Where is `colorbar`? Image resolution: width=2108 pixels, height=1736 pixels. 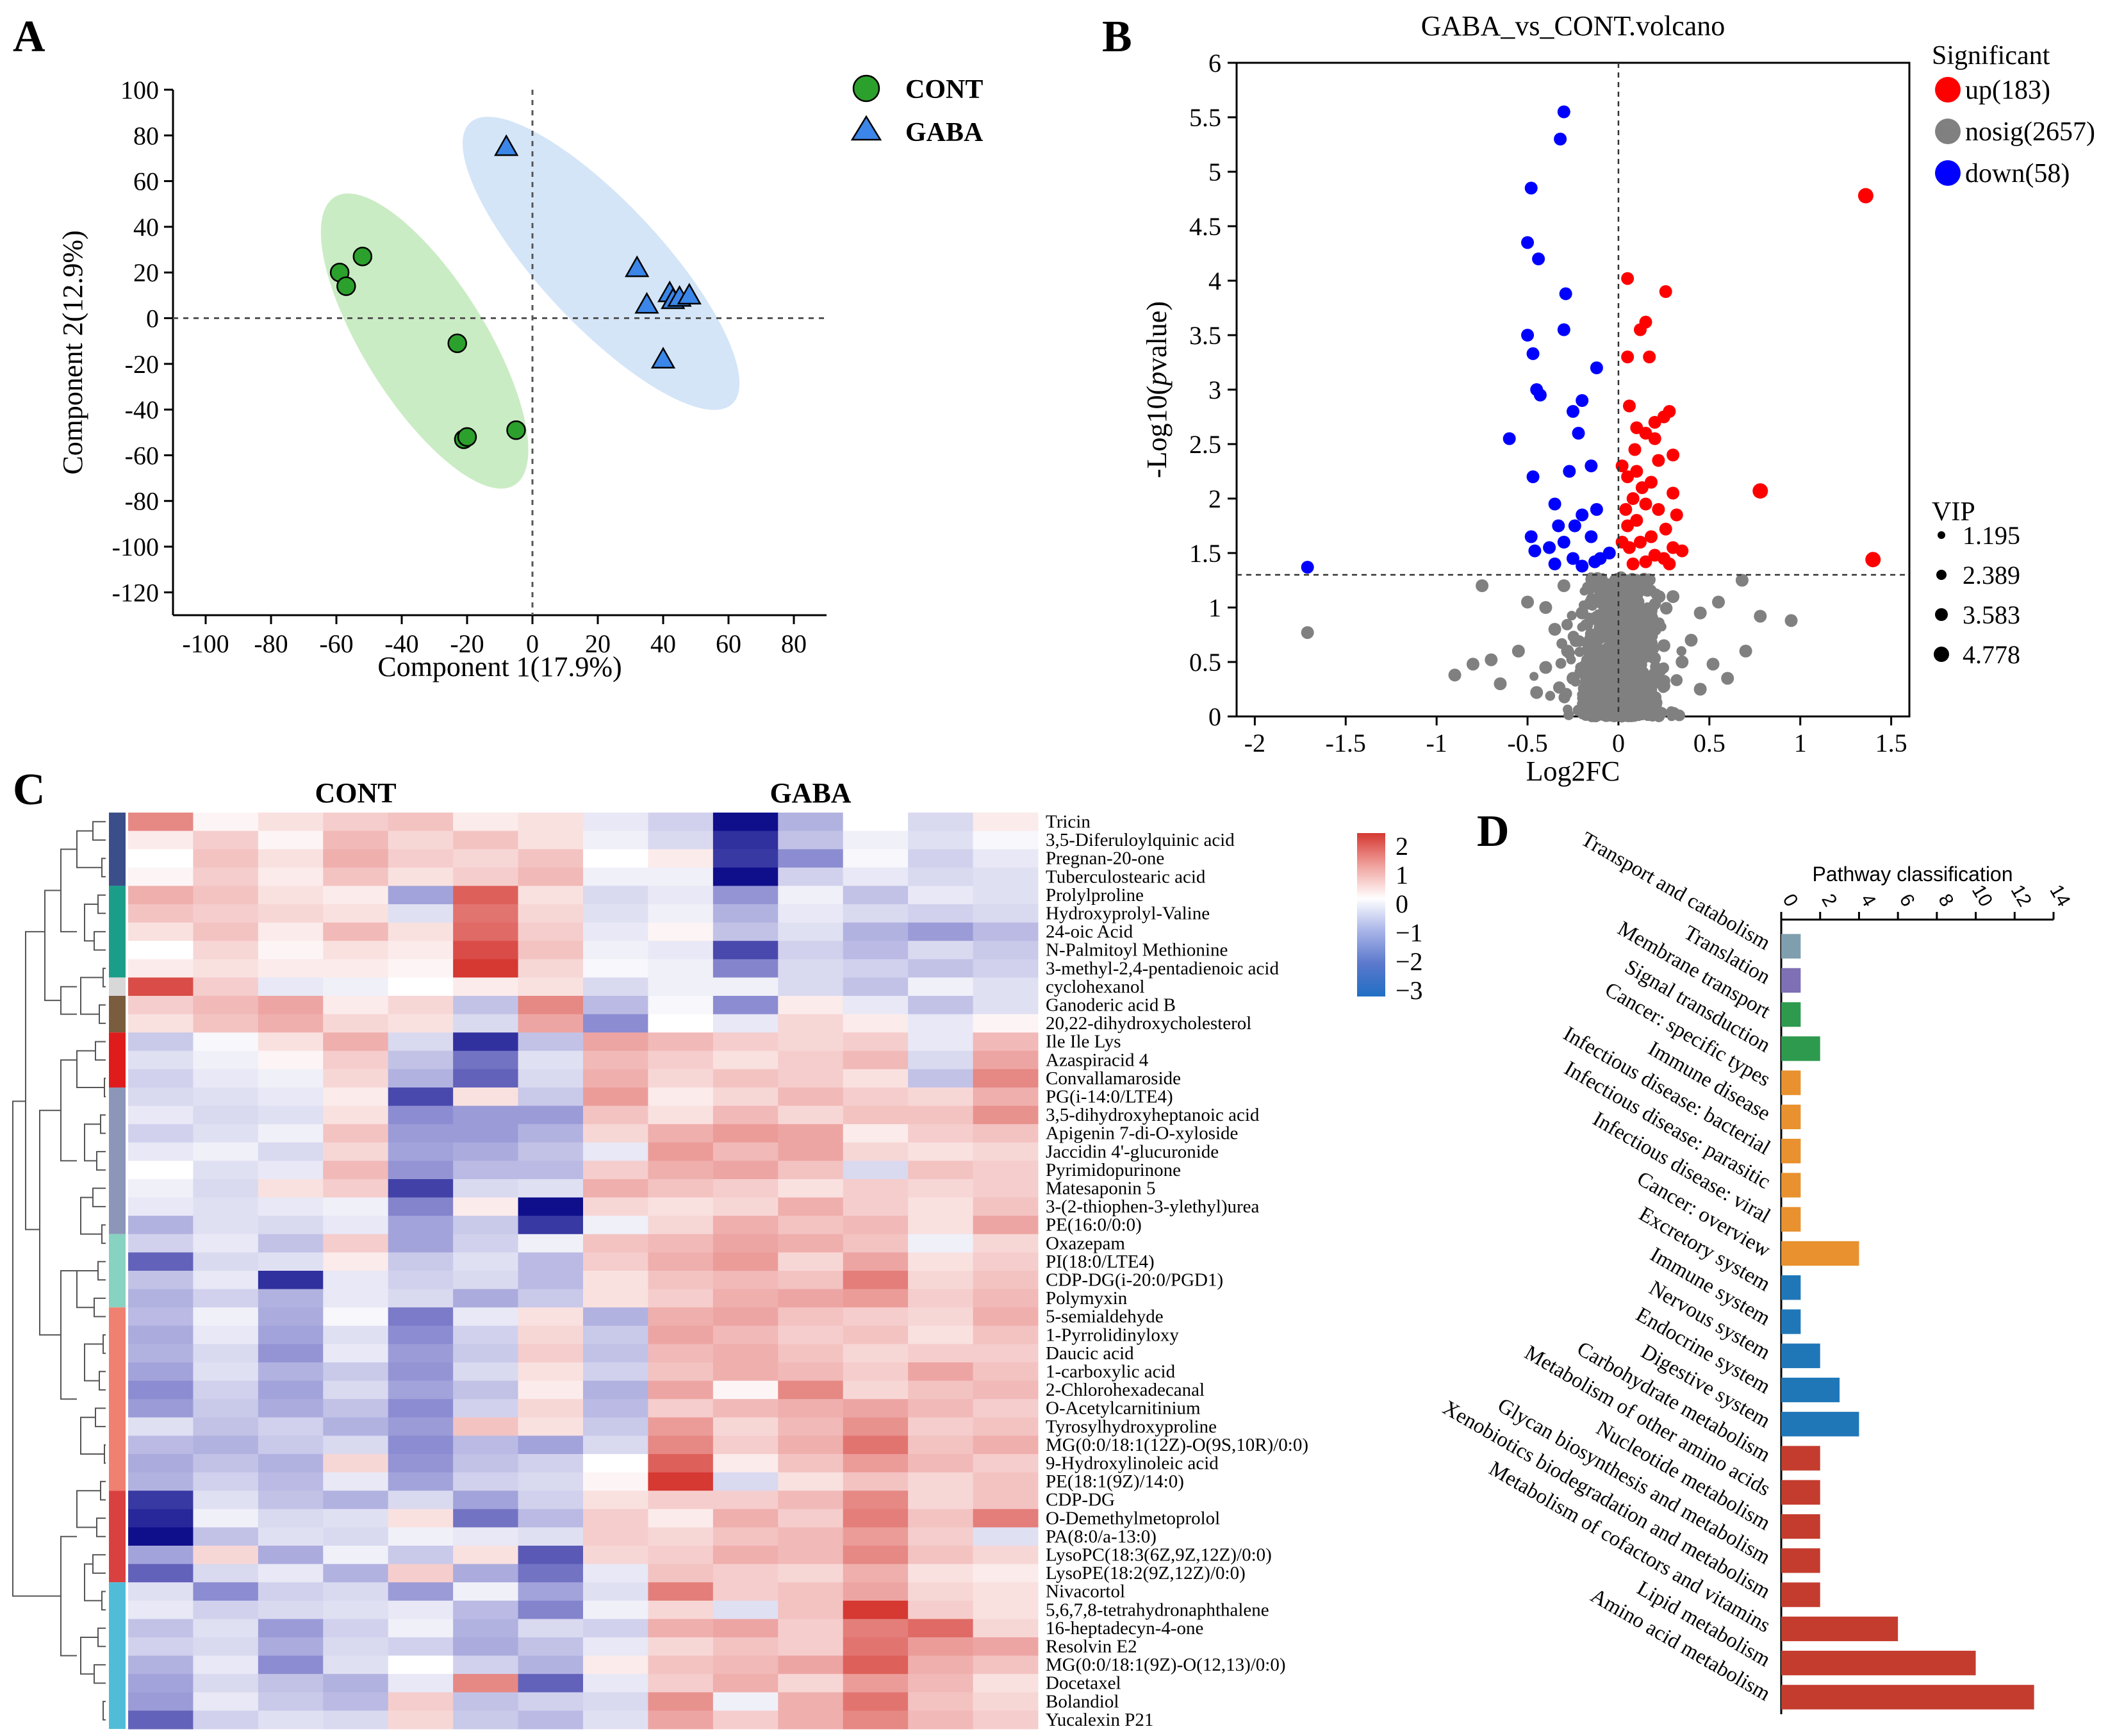 colorbar is located at coordinates (1371, 914).